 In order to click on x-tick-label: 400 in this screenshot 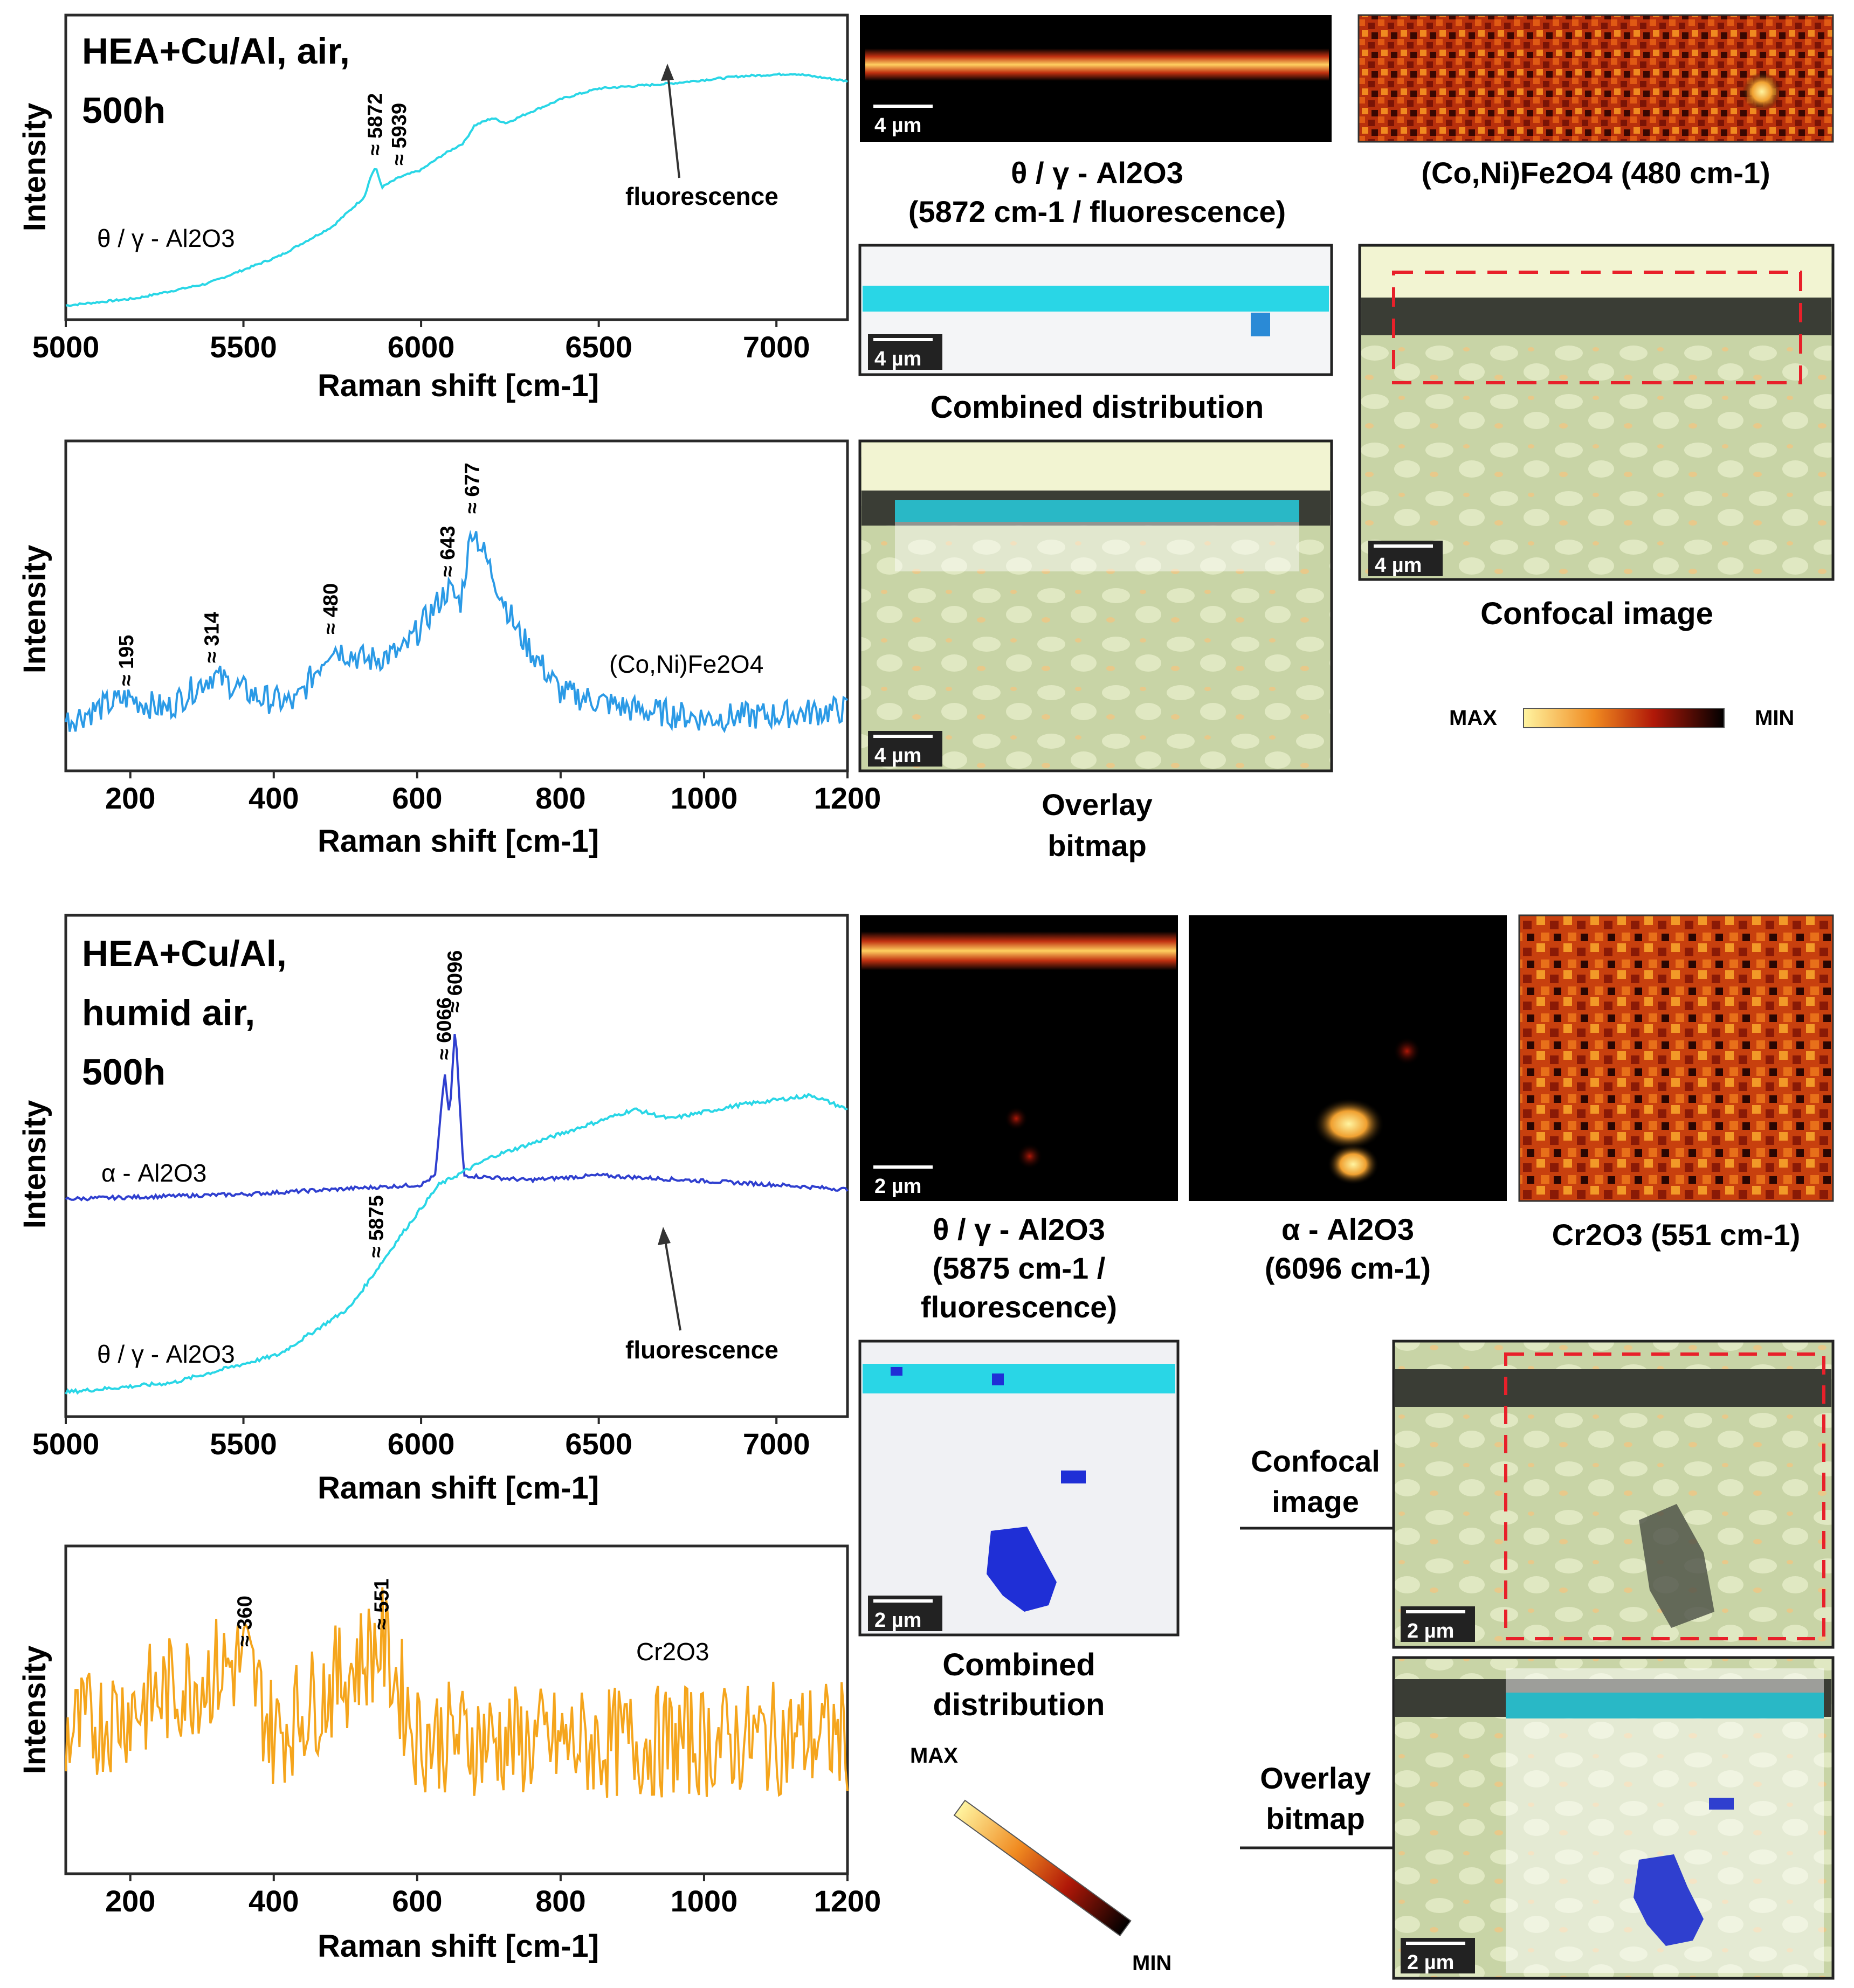, I will do `click(274, 1901)`.